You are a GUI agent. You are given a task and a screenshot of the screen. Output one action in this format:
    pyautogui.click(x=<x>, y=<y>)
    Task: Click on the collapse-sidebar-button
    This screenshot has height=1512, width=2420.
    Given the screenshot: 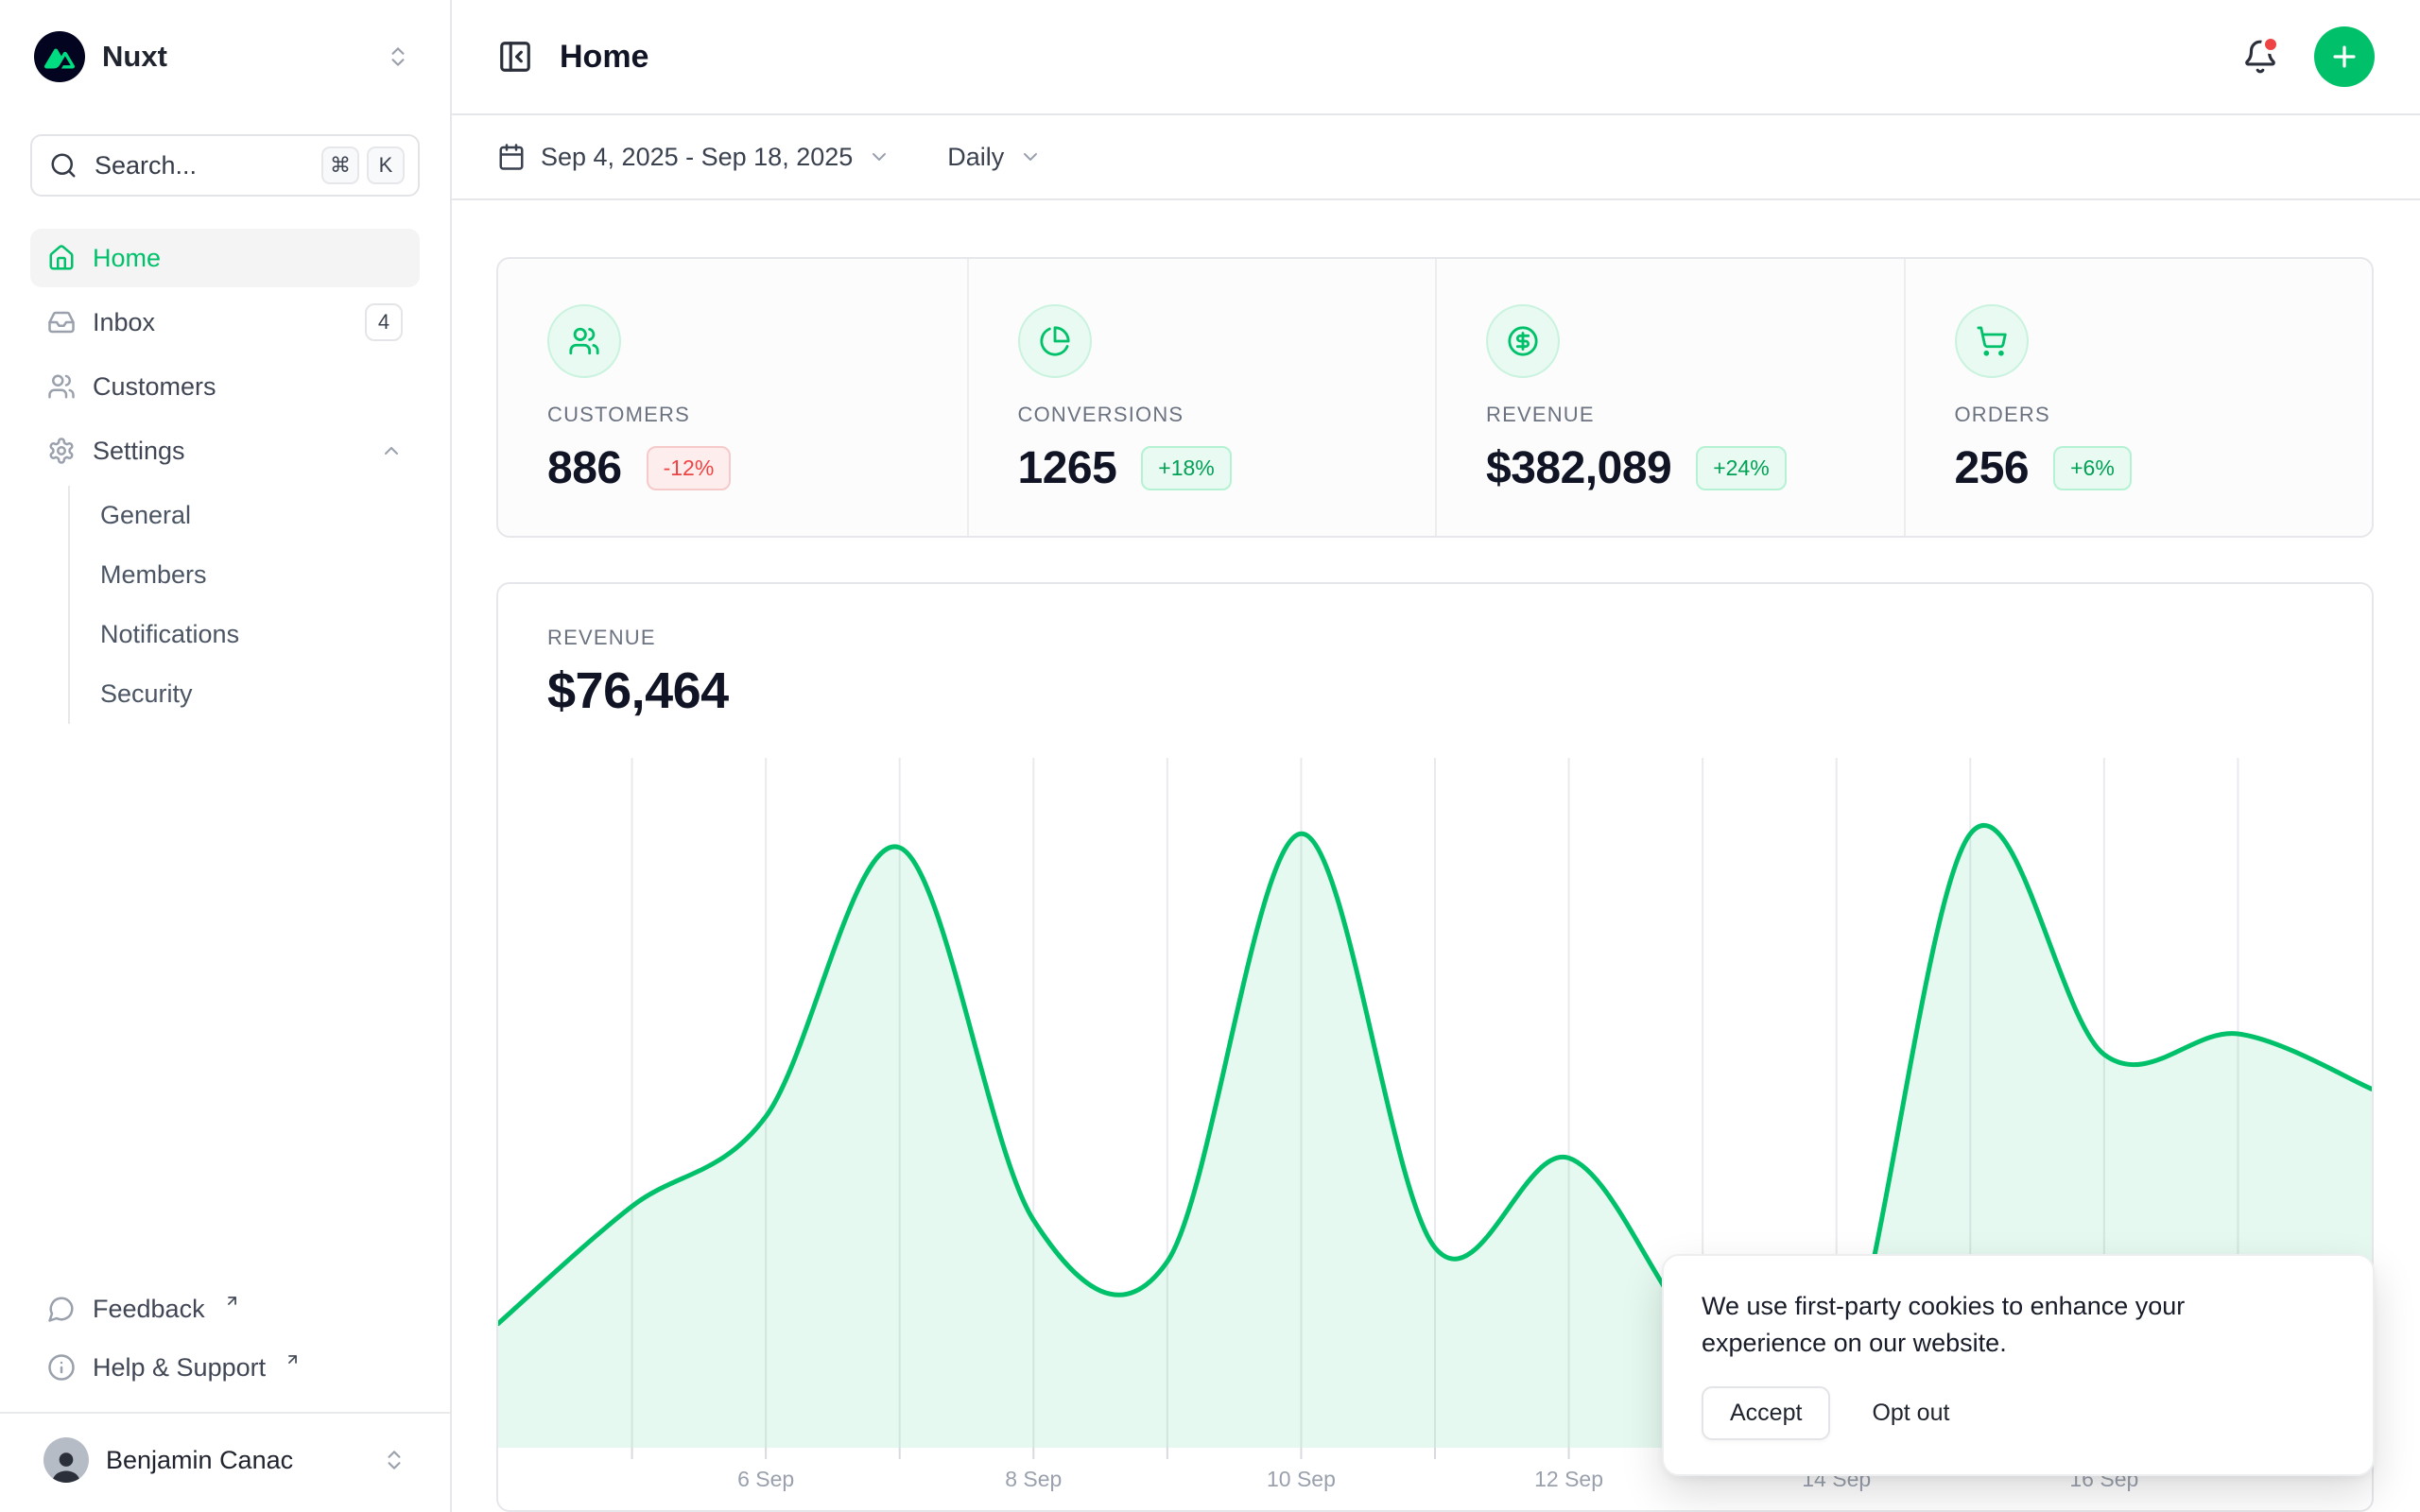 What is the action you would take?
    pyautogui.click(x=515, y=57)
    